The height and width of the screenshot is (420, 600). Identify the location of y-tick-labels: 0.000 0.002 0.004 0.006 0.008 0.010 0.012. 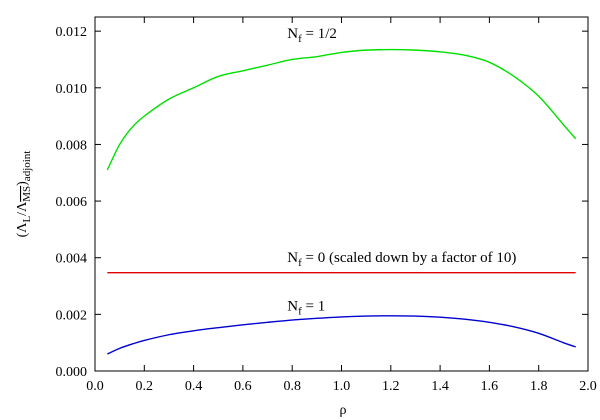
(72, 202).